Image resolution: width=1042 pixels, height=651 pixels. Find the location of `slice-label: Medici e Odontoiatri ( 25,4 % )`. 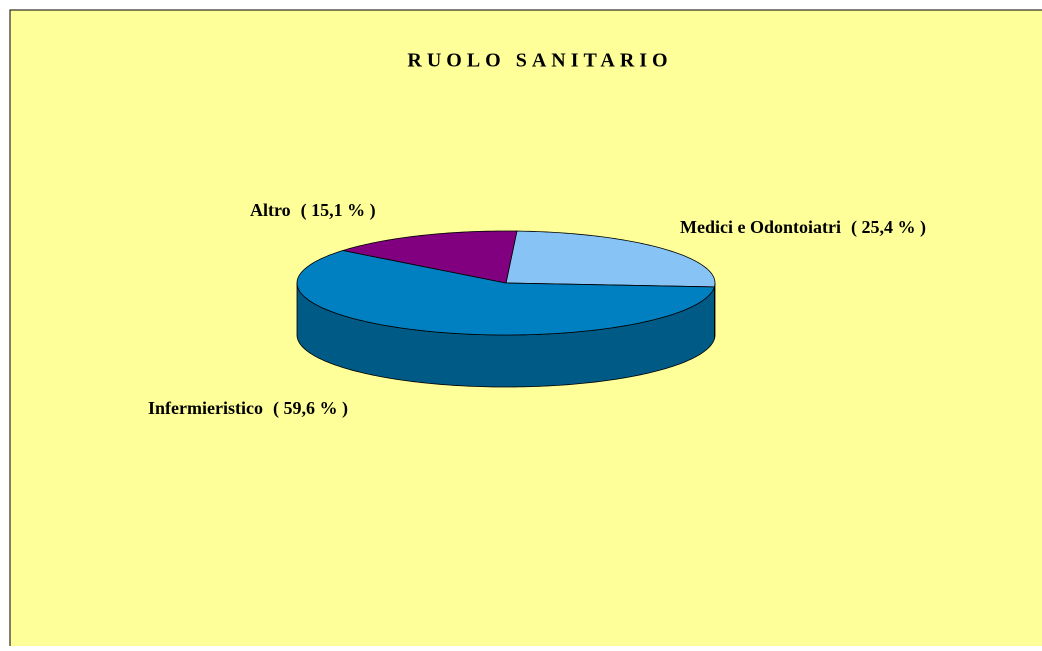

slice-label: Medici e Odontoiatri ( 25,4 % ) is located at coordinates (803, 227).